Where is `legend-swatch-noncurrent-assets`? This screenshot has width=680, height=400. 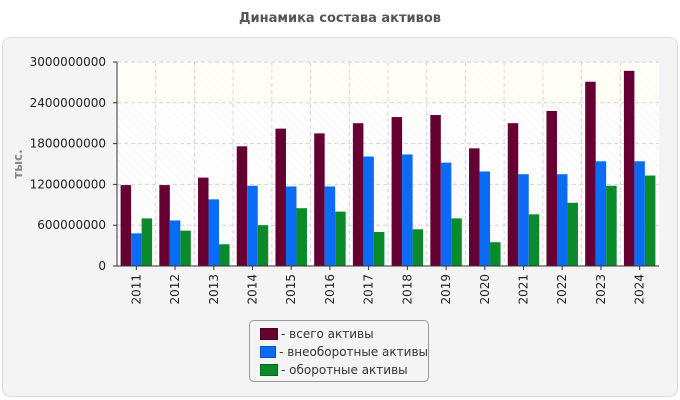 legend-swatch-noncurrent-assets is located at coordinates (268, 352).